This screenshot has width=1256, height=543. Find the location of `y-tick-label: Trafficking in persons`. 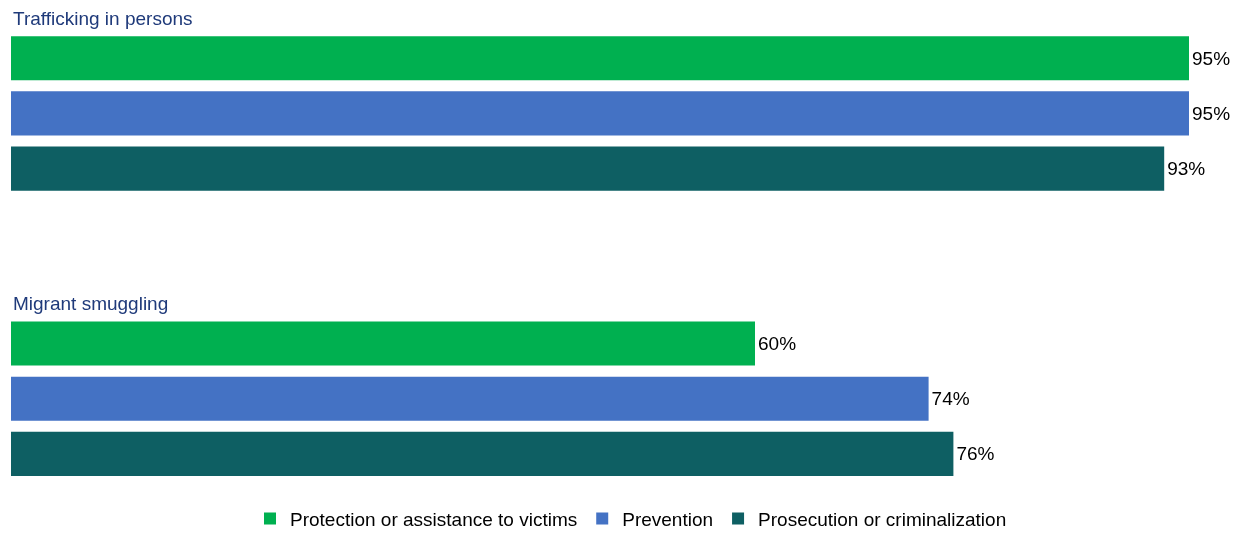

y-tick-label: Trafficking in persons is located at coordinates (103, 18).